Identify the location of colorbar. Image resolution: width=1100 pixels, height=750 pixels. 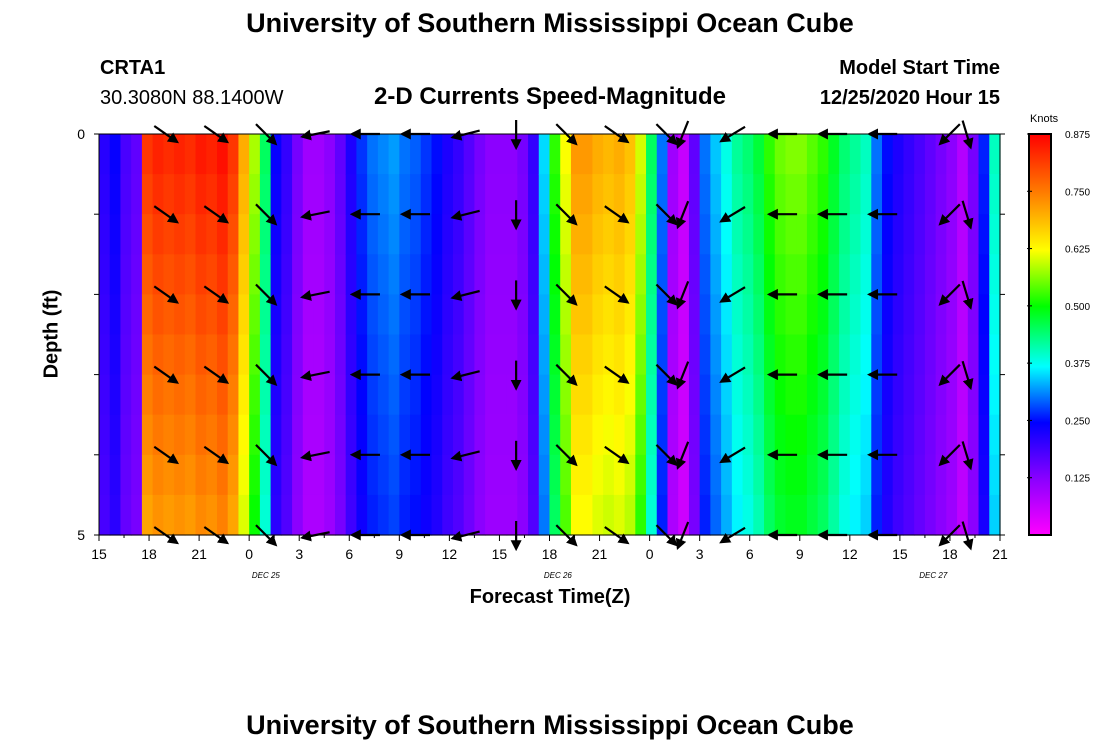
(1040, 334).